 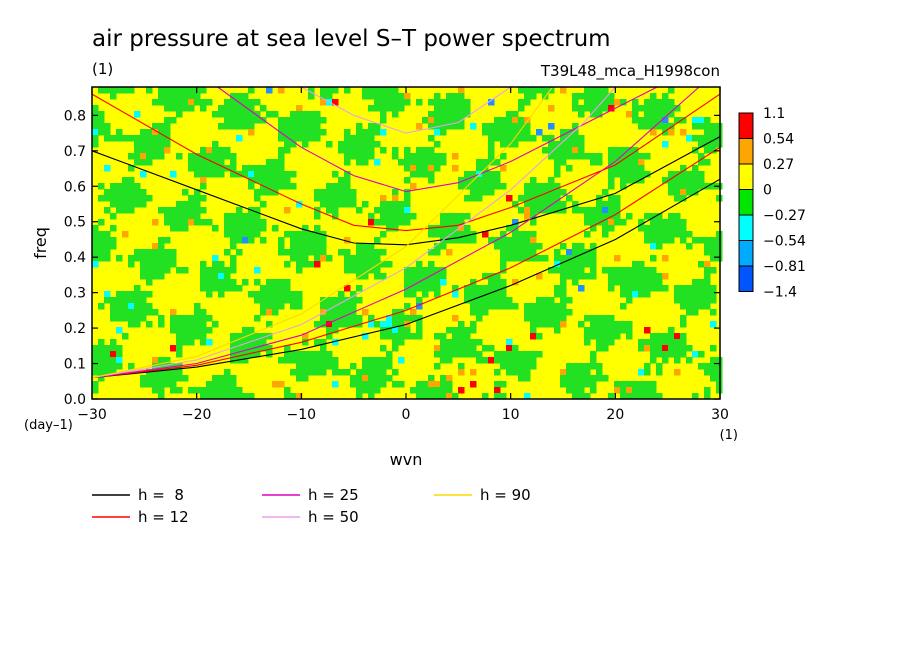 What do you see at coordinates (784, 267) in the screenshot?
I see `colorbar-label: −0.81` at bounding box center [784, 267].